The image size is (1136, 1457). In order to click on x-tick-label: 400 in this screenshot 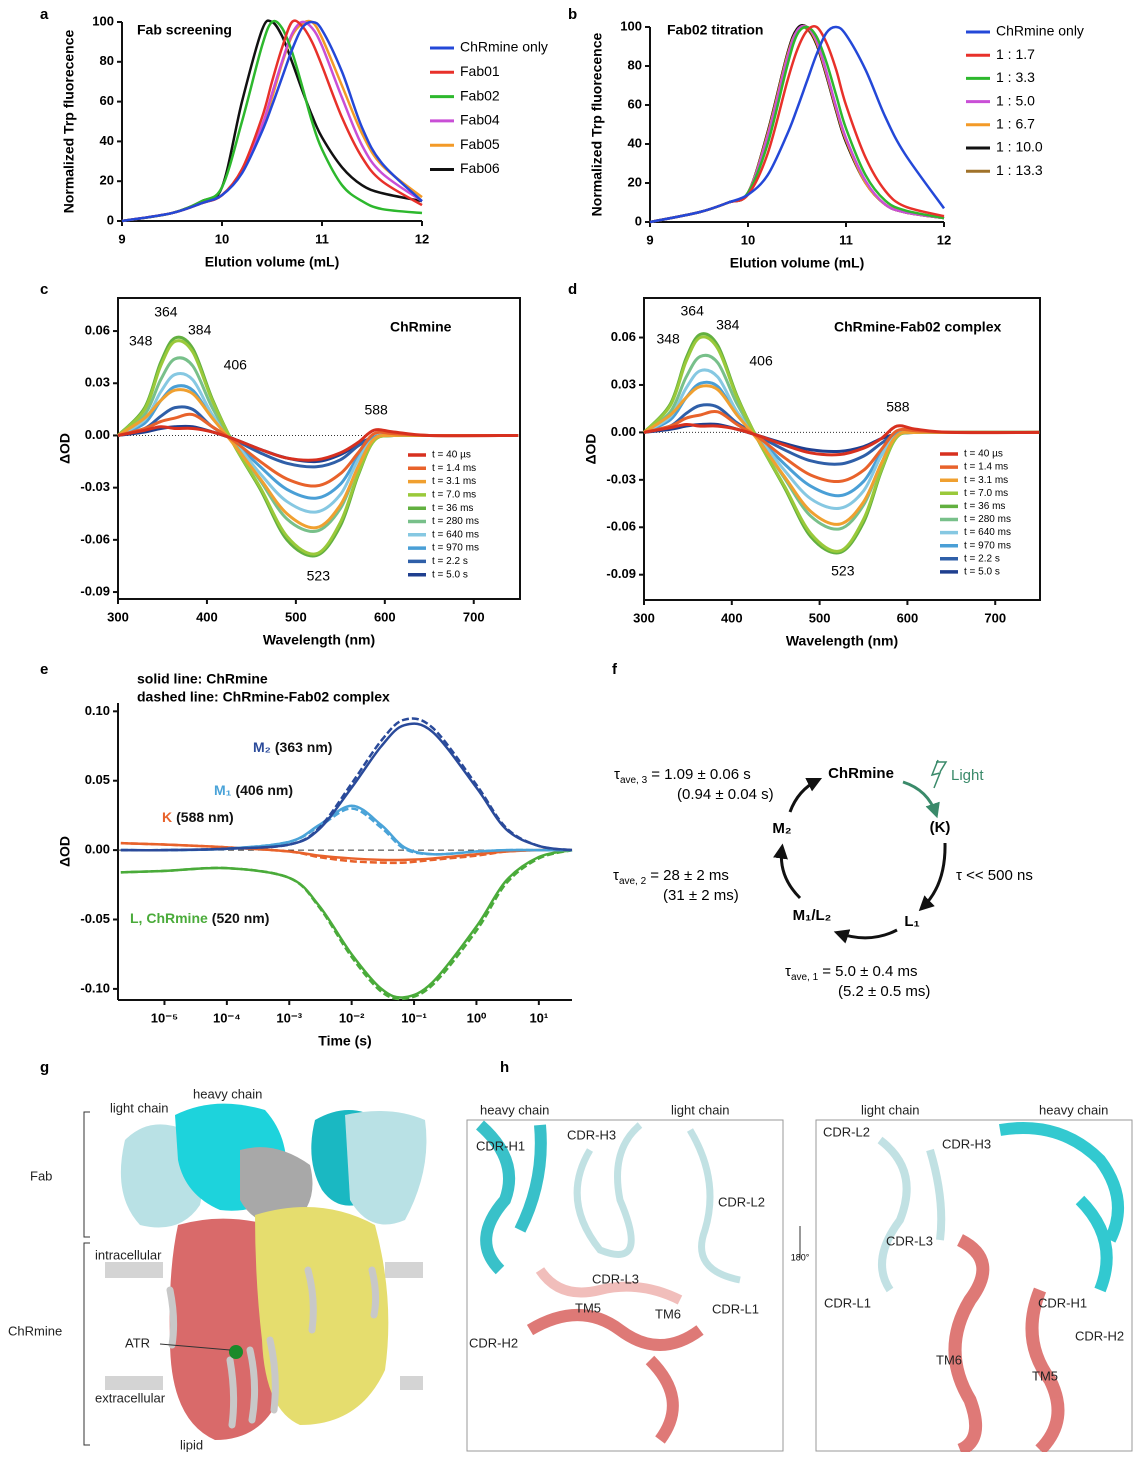, I will do `click(732, 617)`.